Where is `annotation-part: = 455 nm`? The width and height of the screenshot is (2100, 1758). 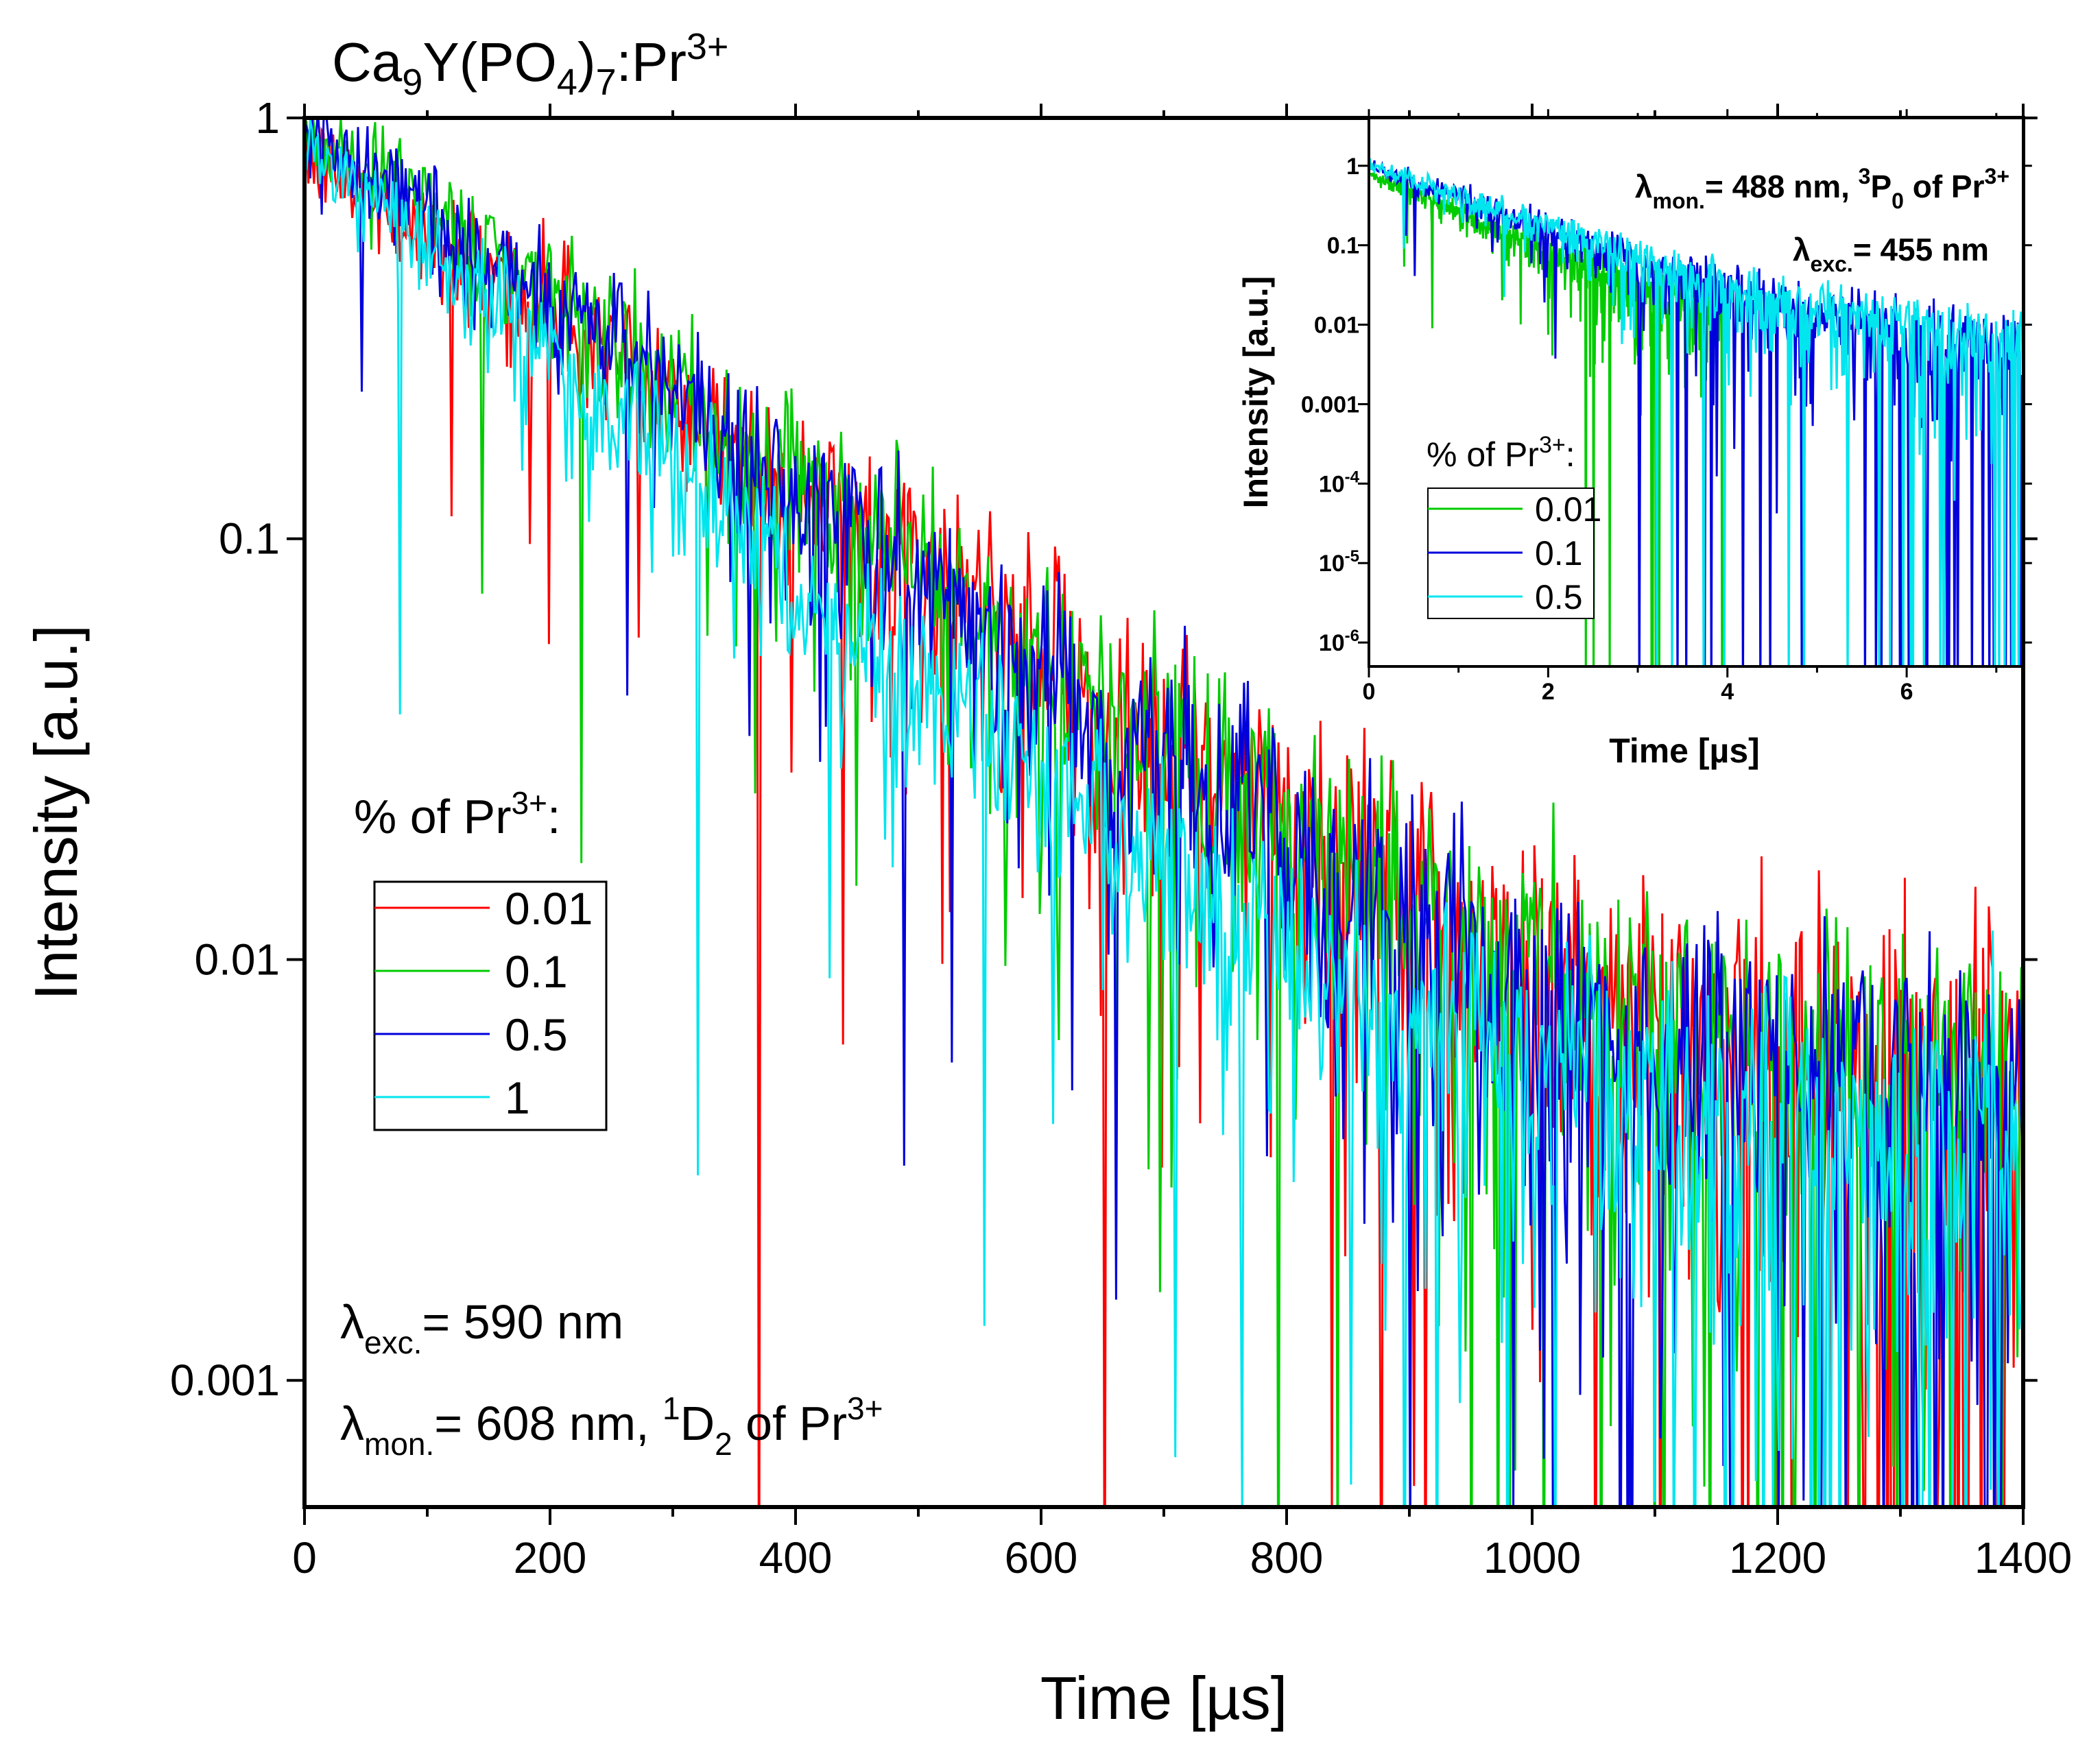 annotation-part: = 455 nm is located at coordinates (1921, 250).